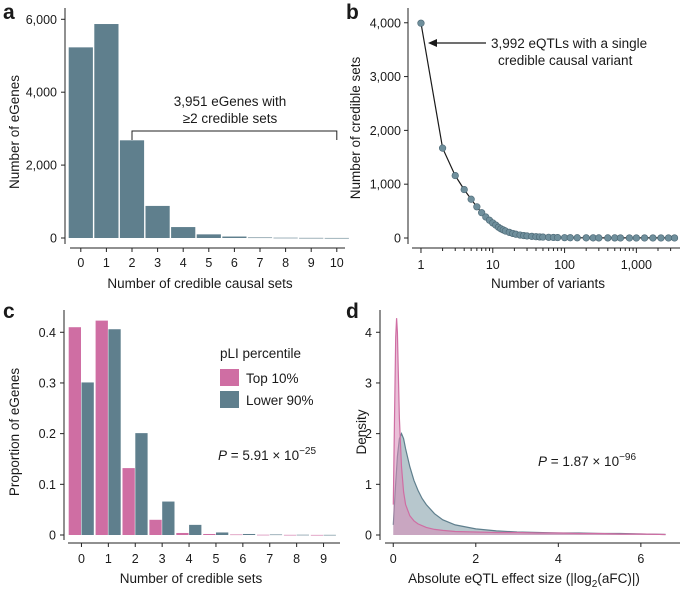  I want to click on x-tick-label-c-1: 1, so click(108, 559).